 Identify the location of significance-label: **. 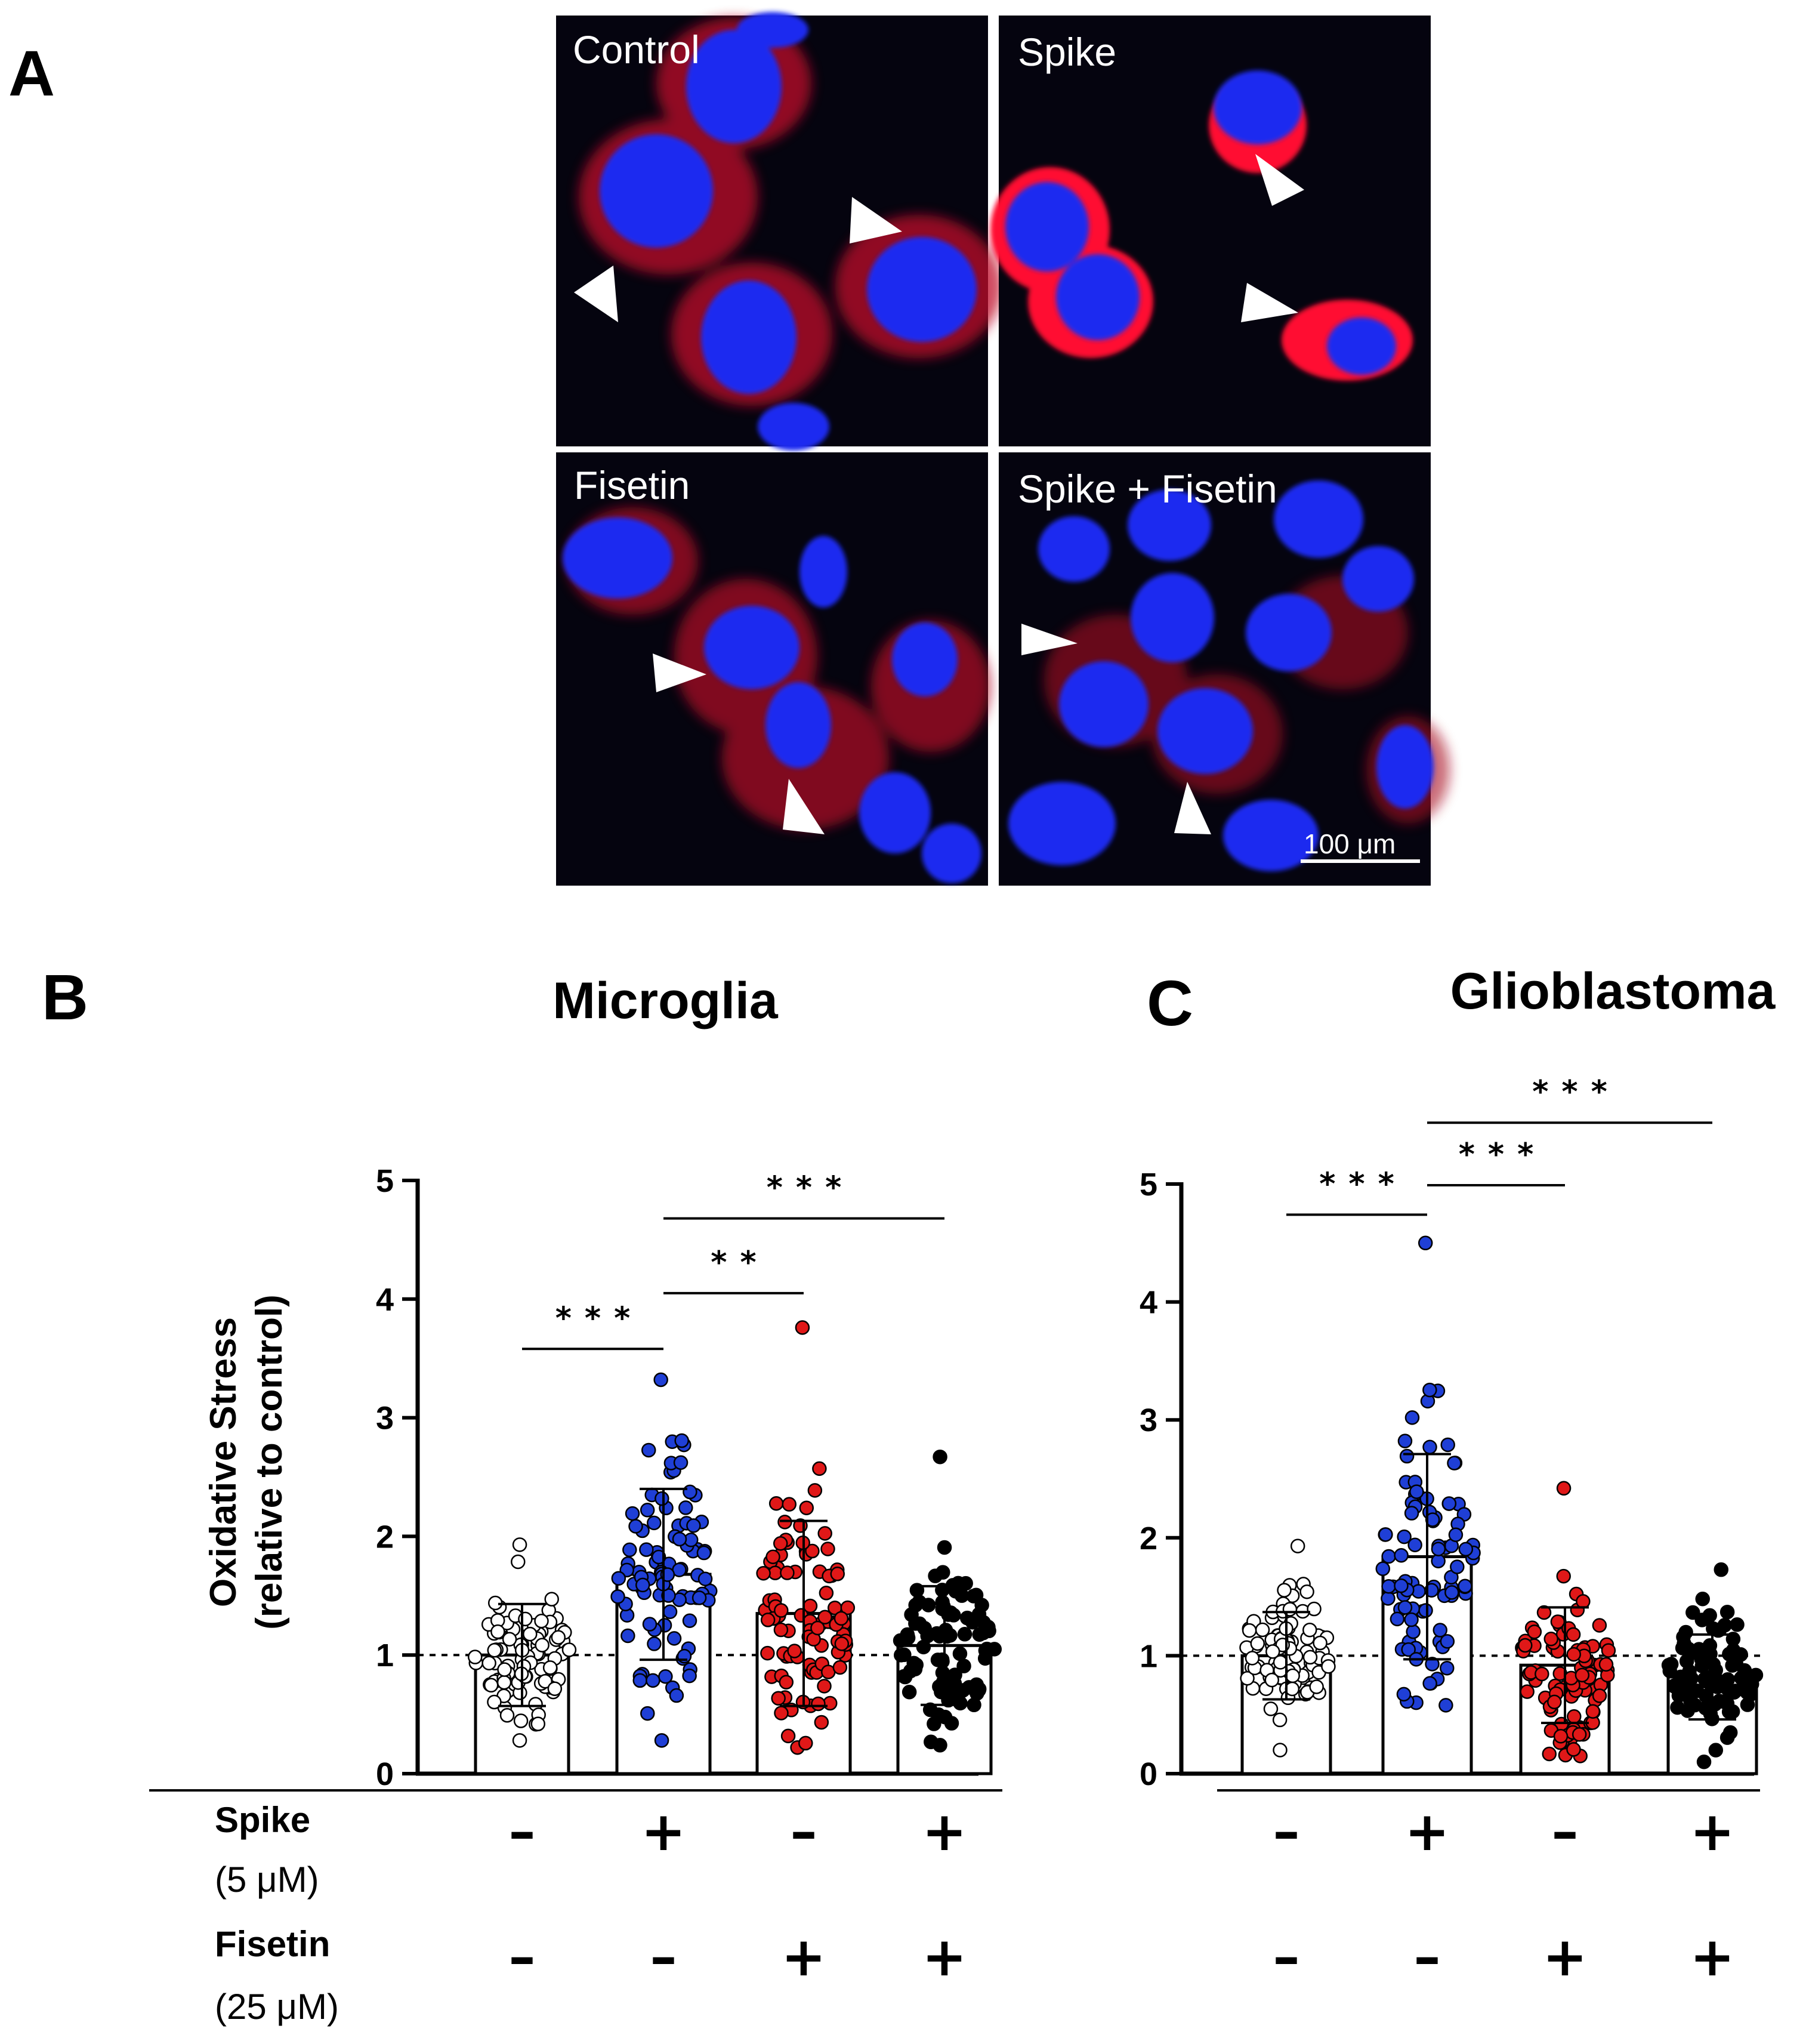
(740, 1263).